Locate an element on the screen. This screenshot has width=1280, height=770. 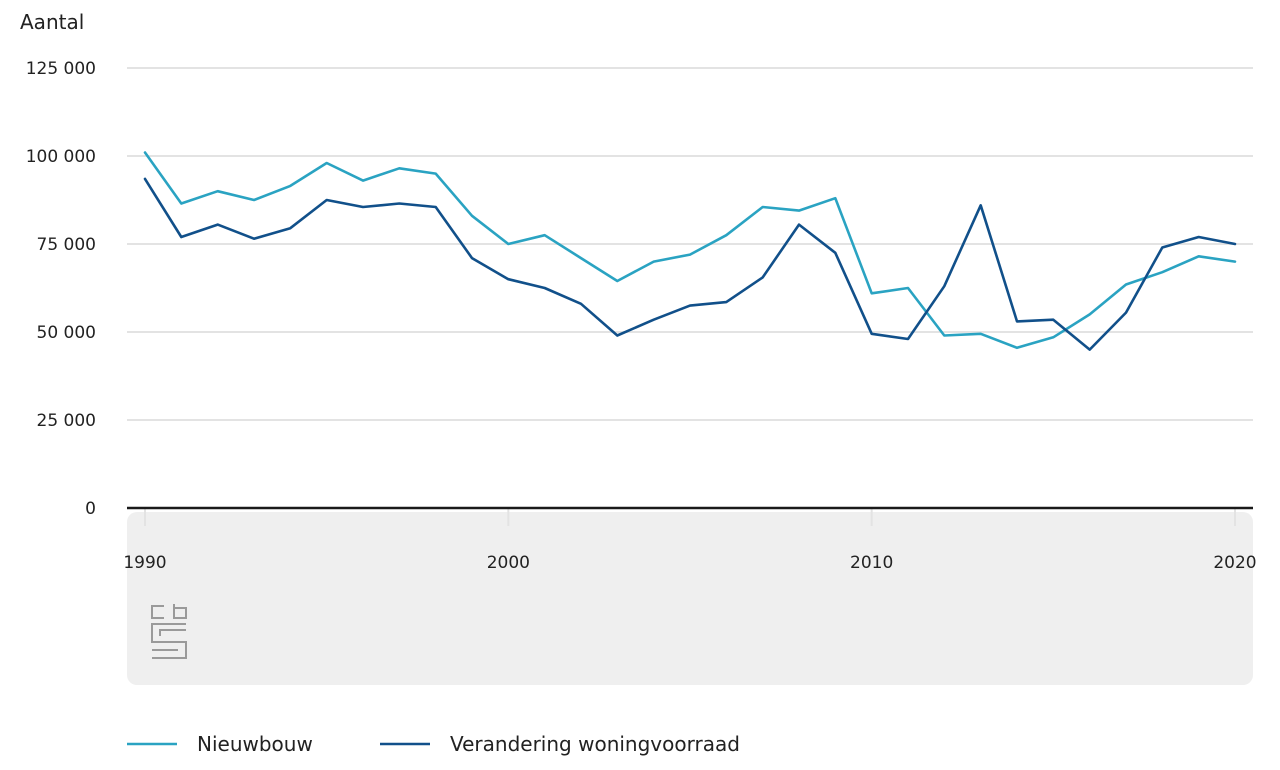
x-tick-label-2020: 2020 is located at coordinates (1234, 563).